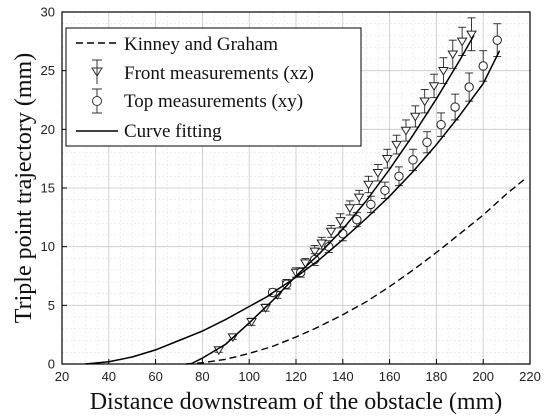  What do you see at coordinates (48, 12) in the screenshot?
I see `y-tick-label: 30` at bounding box center [48, 12].